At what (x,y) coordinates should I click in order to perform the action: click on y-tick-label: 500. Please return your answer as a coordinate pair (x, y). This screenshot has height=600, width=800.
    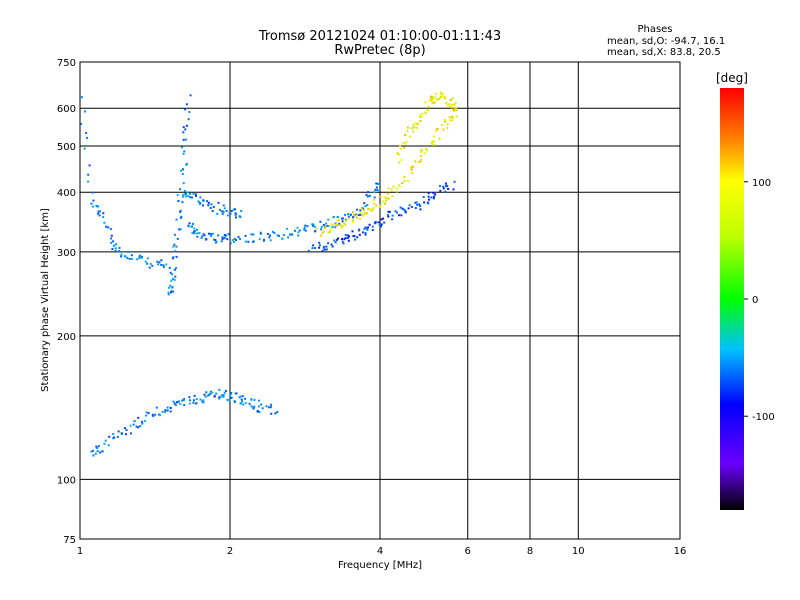
    Looking at the image, I should click on (66, 147).